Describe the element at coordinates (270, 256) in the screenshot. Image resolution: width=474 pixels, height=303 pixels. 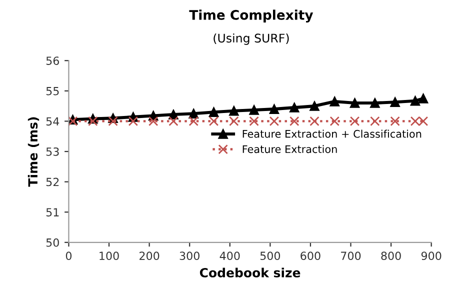
I see `x-tick-label: 500` at that location.